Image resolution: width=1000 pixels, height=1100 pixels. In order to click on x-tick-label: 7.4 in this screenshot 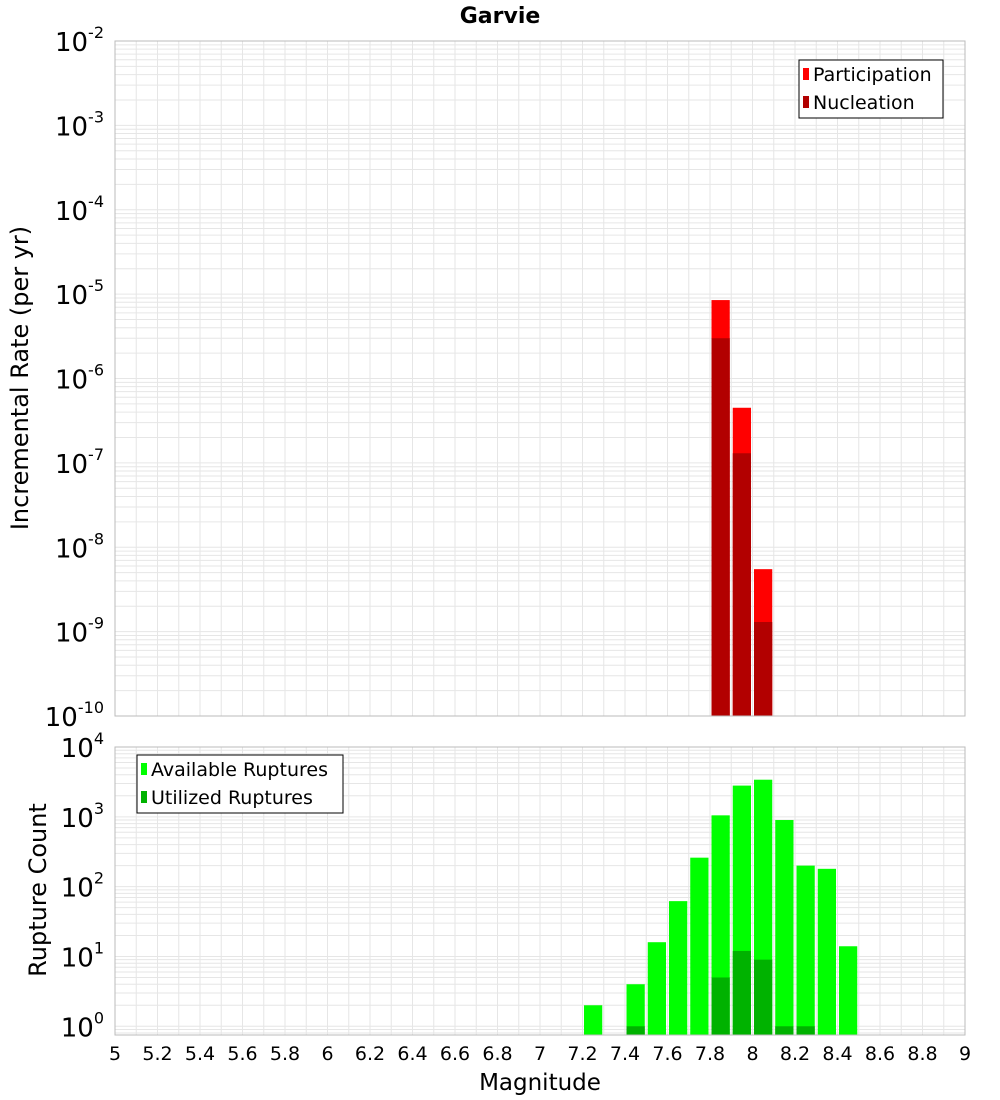, I will do `click(625, 1054)`.